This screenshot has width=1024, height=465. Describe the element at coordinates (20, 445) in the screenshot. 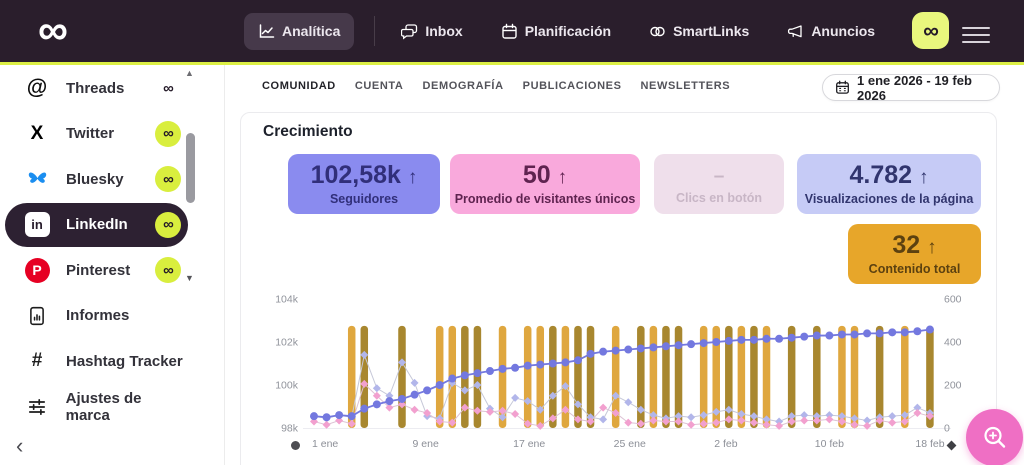

I see `sidebar-collapse-chevron-icon: ‹` at that location.